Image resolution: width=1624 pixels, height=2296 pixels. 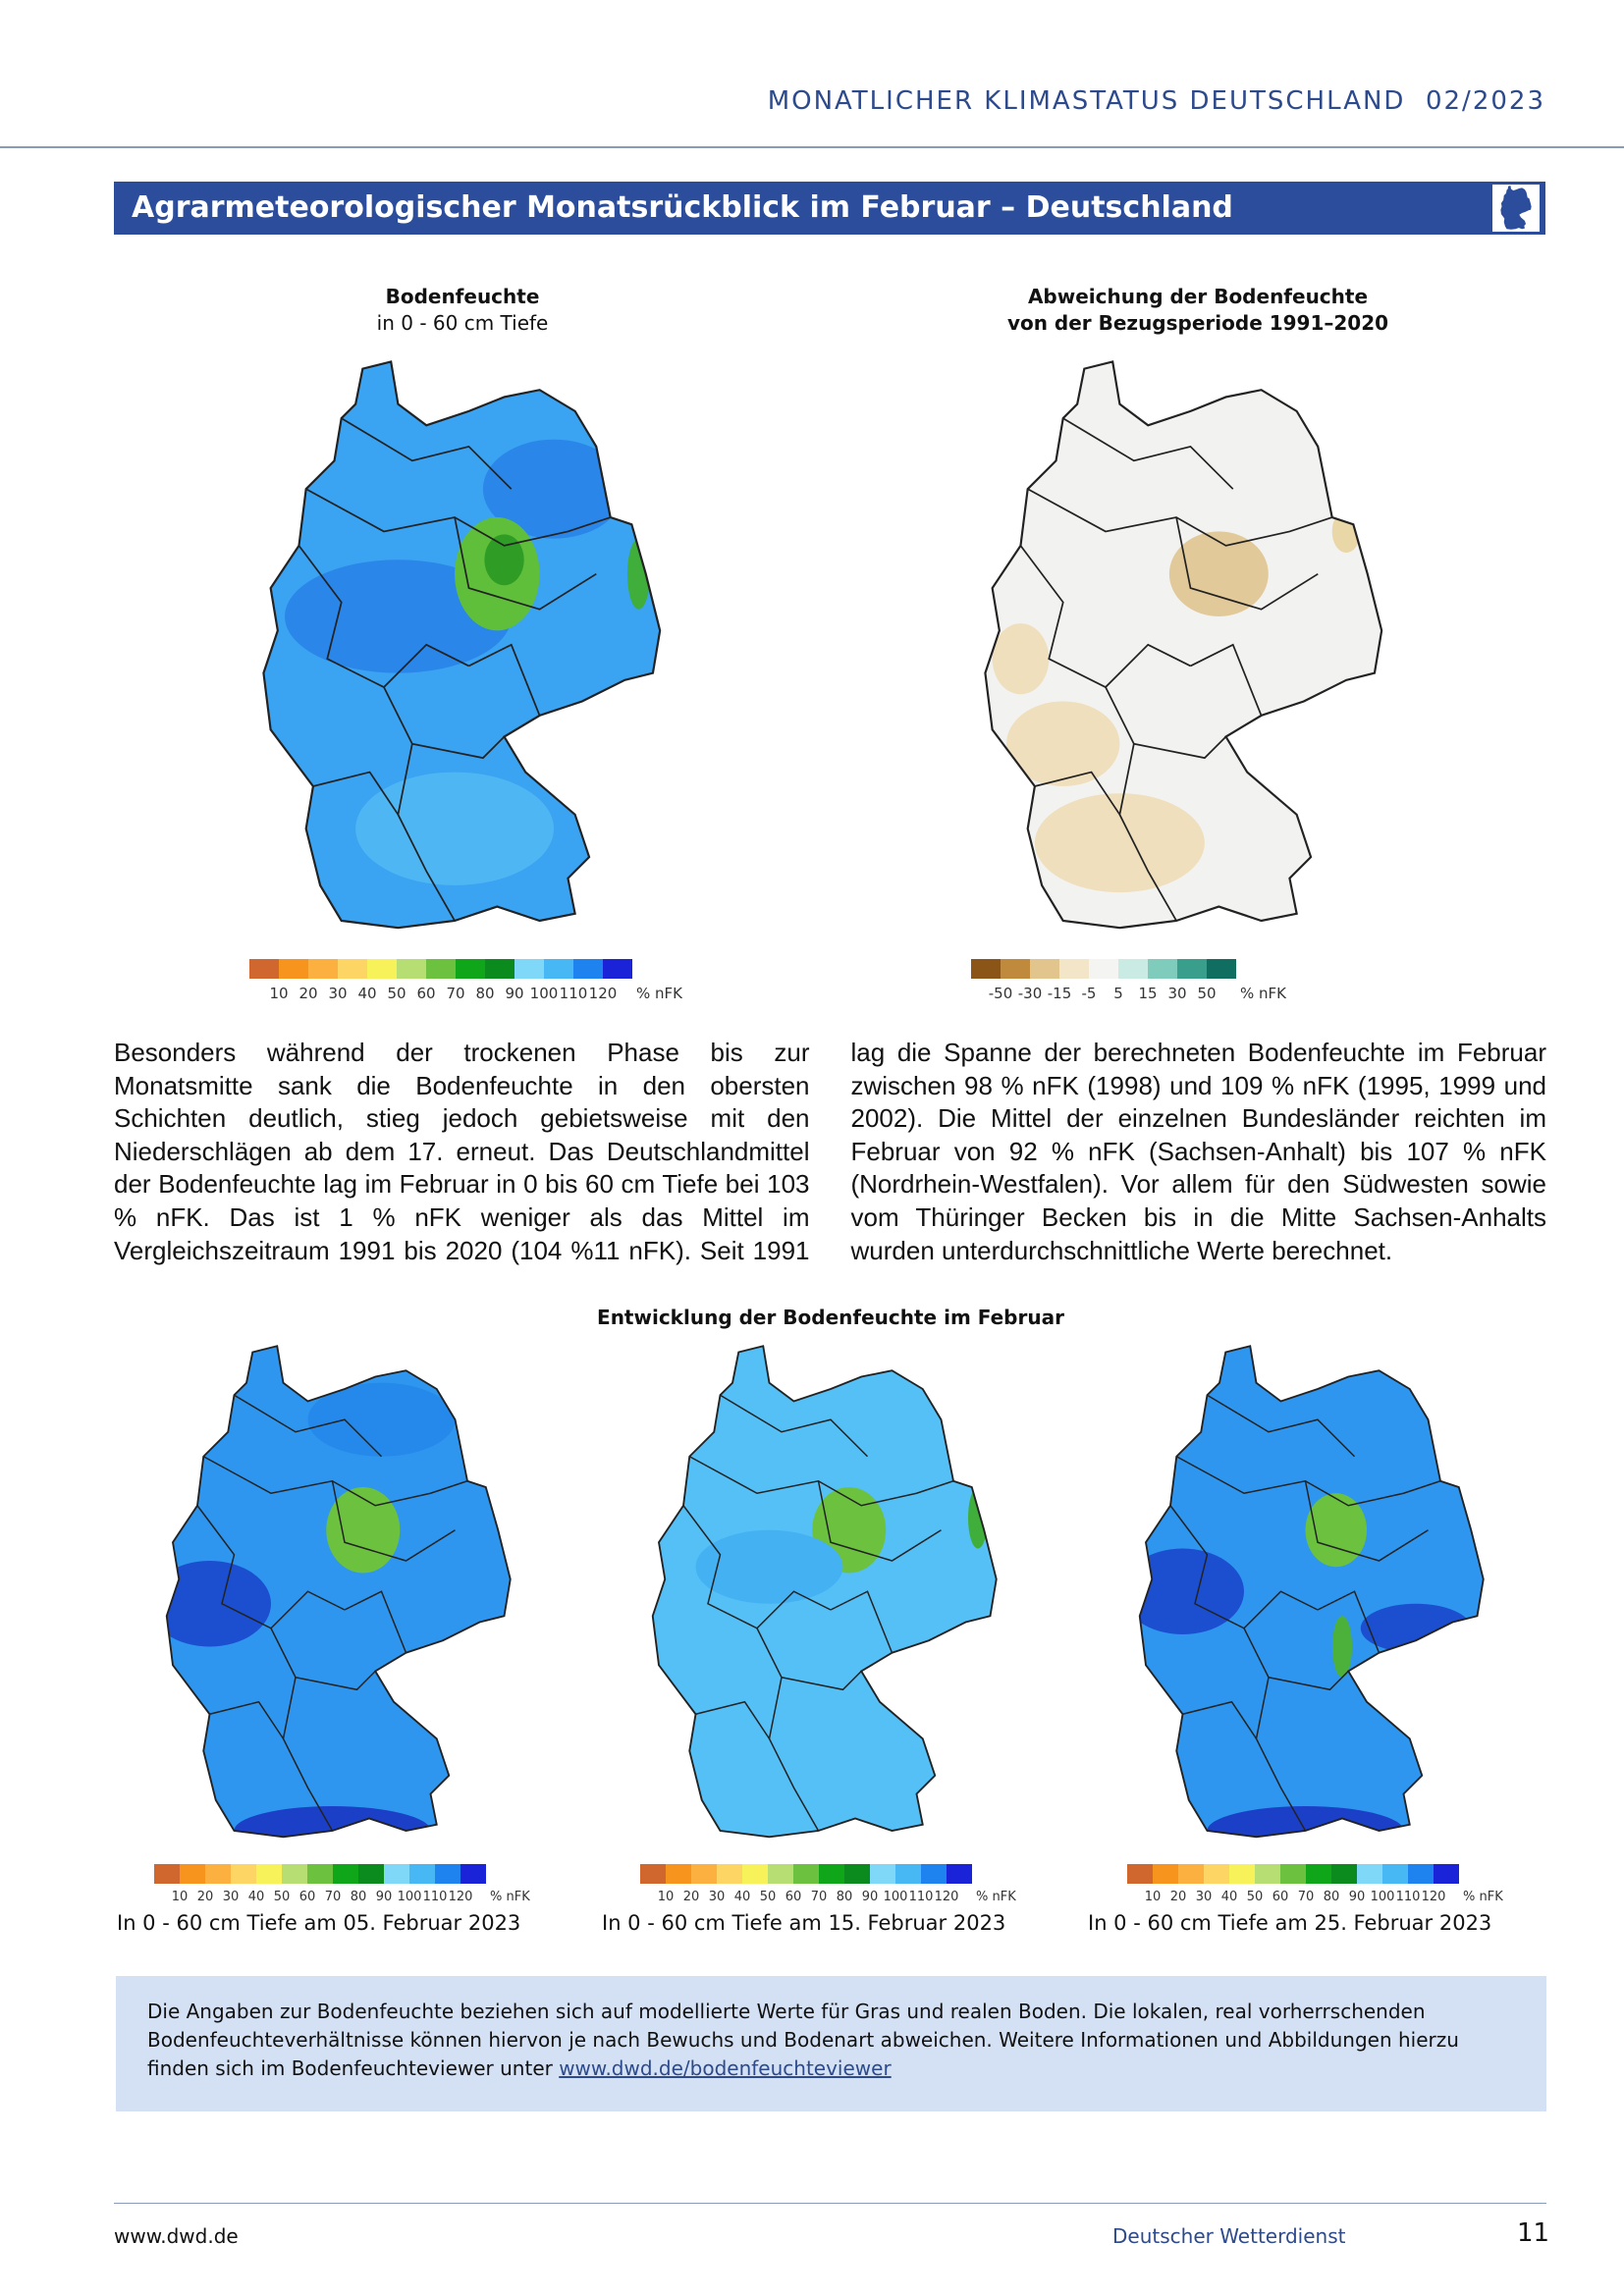 What do you see at coordinates (725, 2068) in the screenshot?
I see `info-link: www.dwd.de/bodenfeuchteviewer` at bounding box center [725, 2068].